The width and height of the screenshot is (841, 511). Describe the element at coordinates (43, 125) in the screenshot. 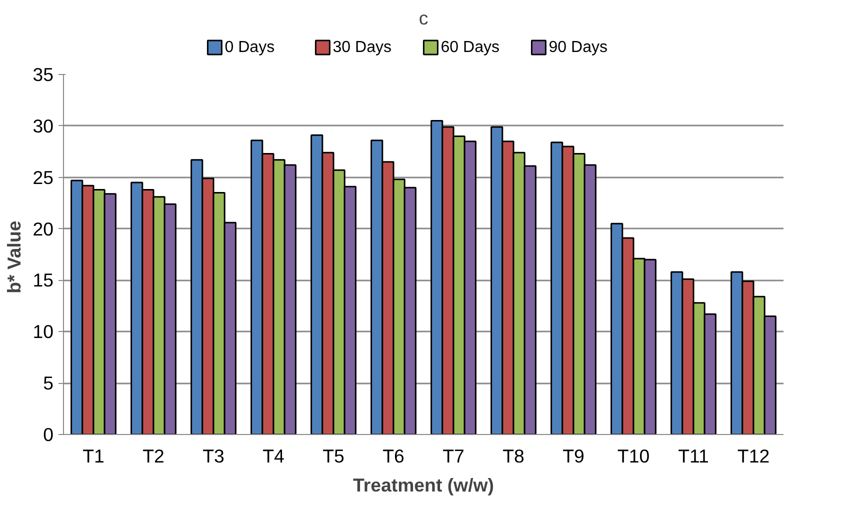

I see `y-tick-label: 30` at that location.